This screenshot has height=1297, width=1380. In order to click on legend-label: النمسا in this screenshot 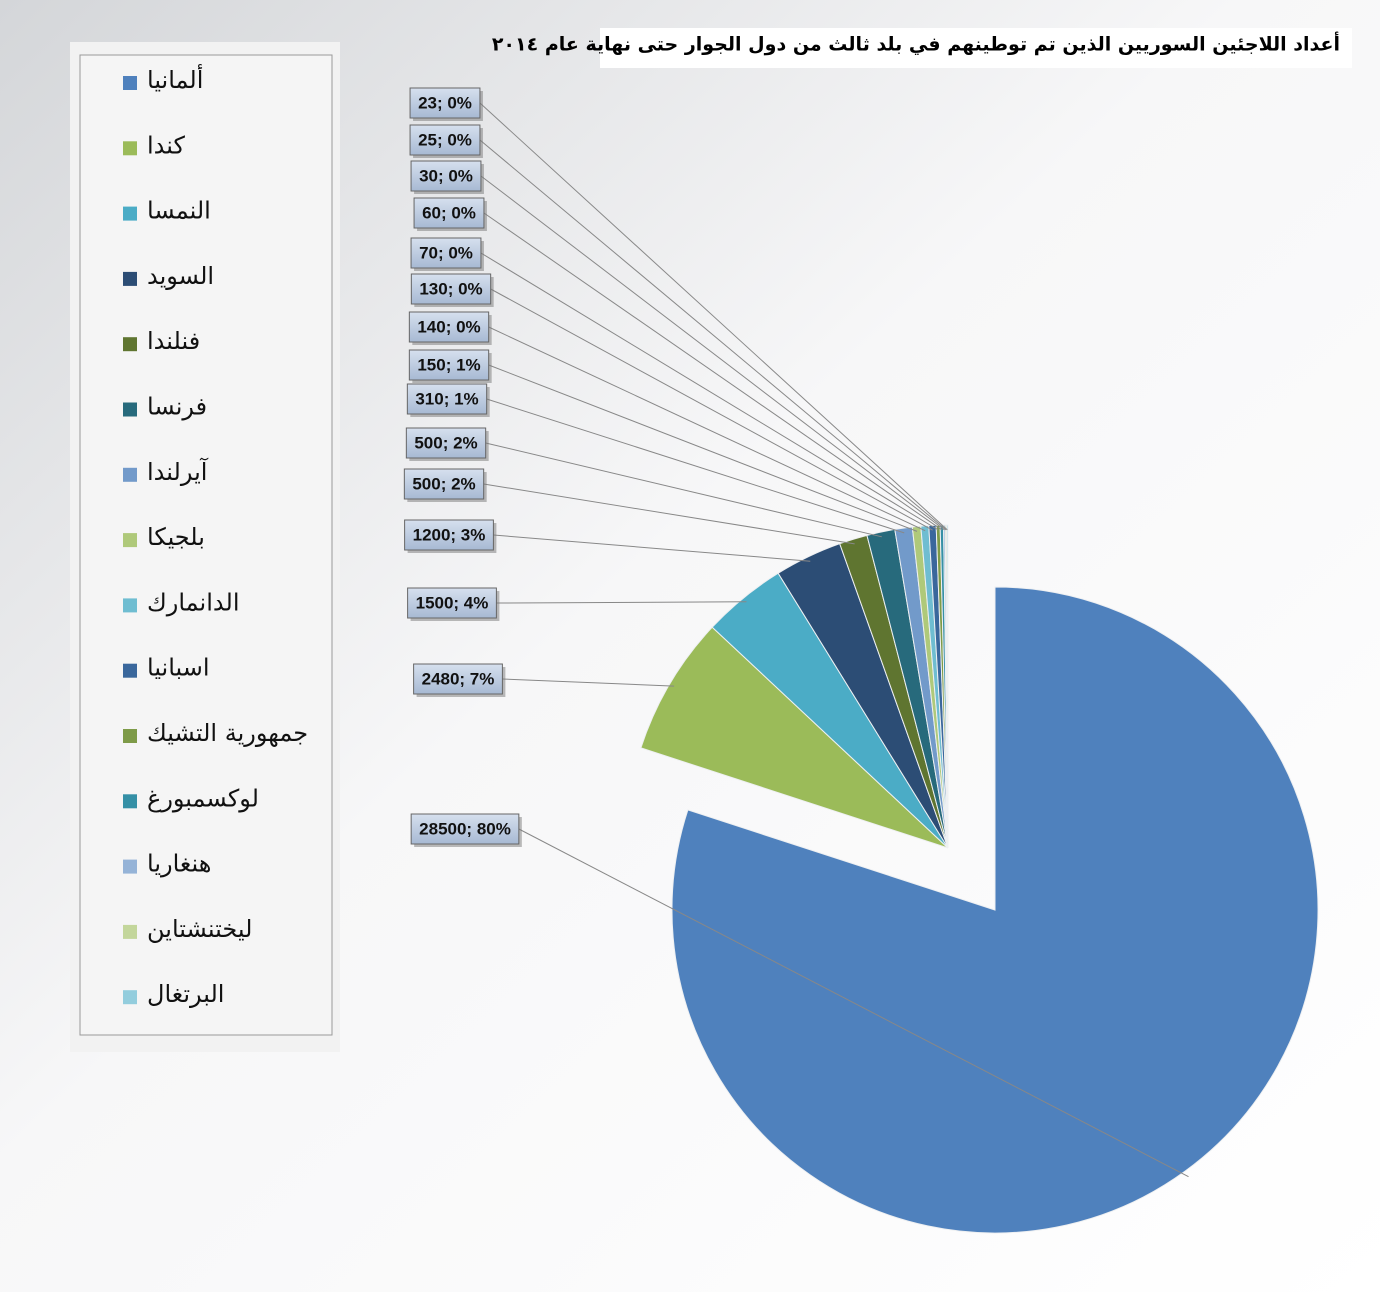, I will do `click(179, 211)`.